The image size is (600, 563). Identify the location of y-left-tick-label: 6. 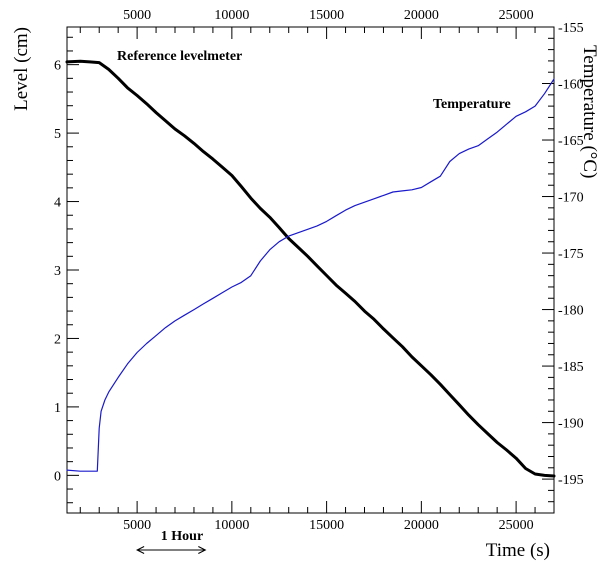
(57, 66).